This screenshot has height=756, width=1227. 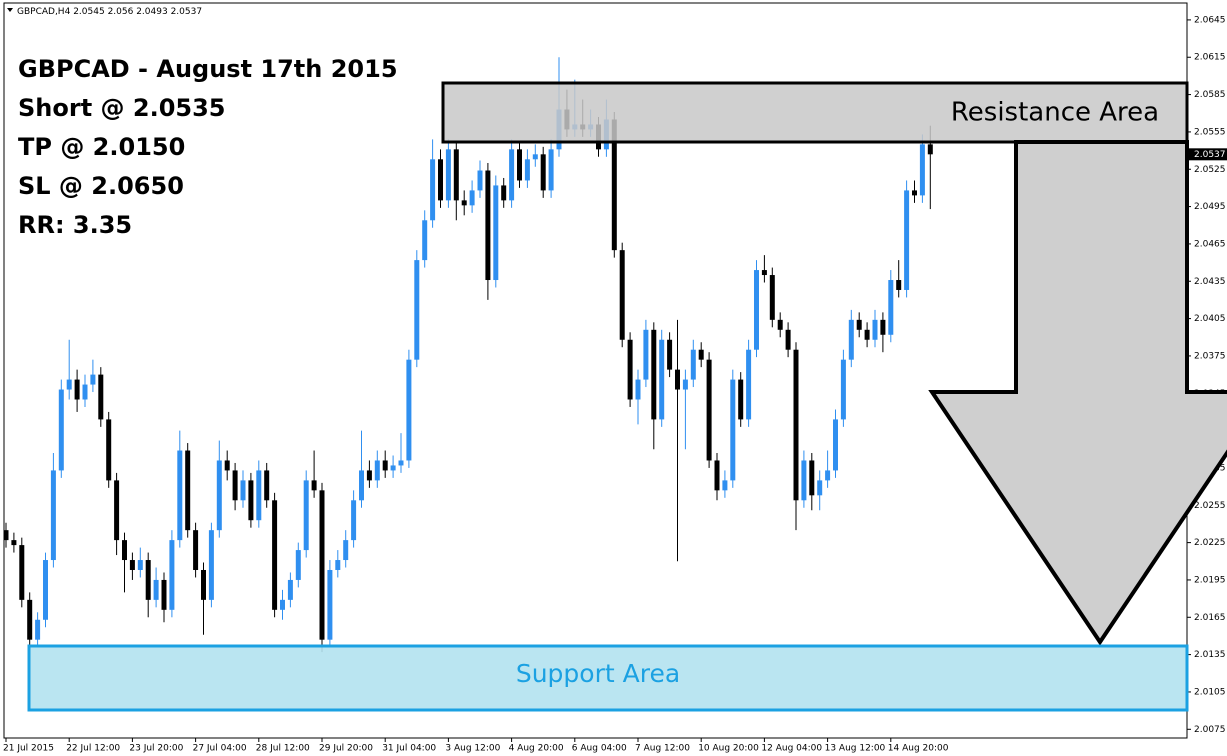 I want to click on y-tick-label: 2.0405, so click(x=1210, y=319).